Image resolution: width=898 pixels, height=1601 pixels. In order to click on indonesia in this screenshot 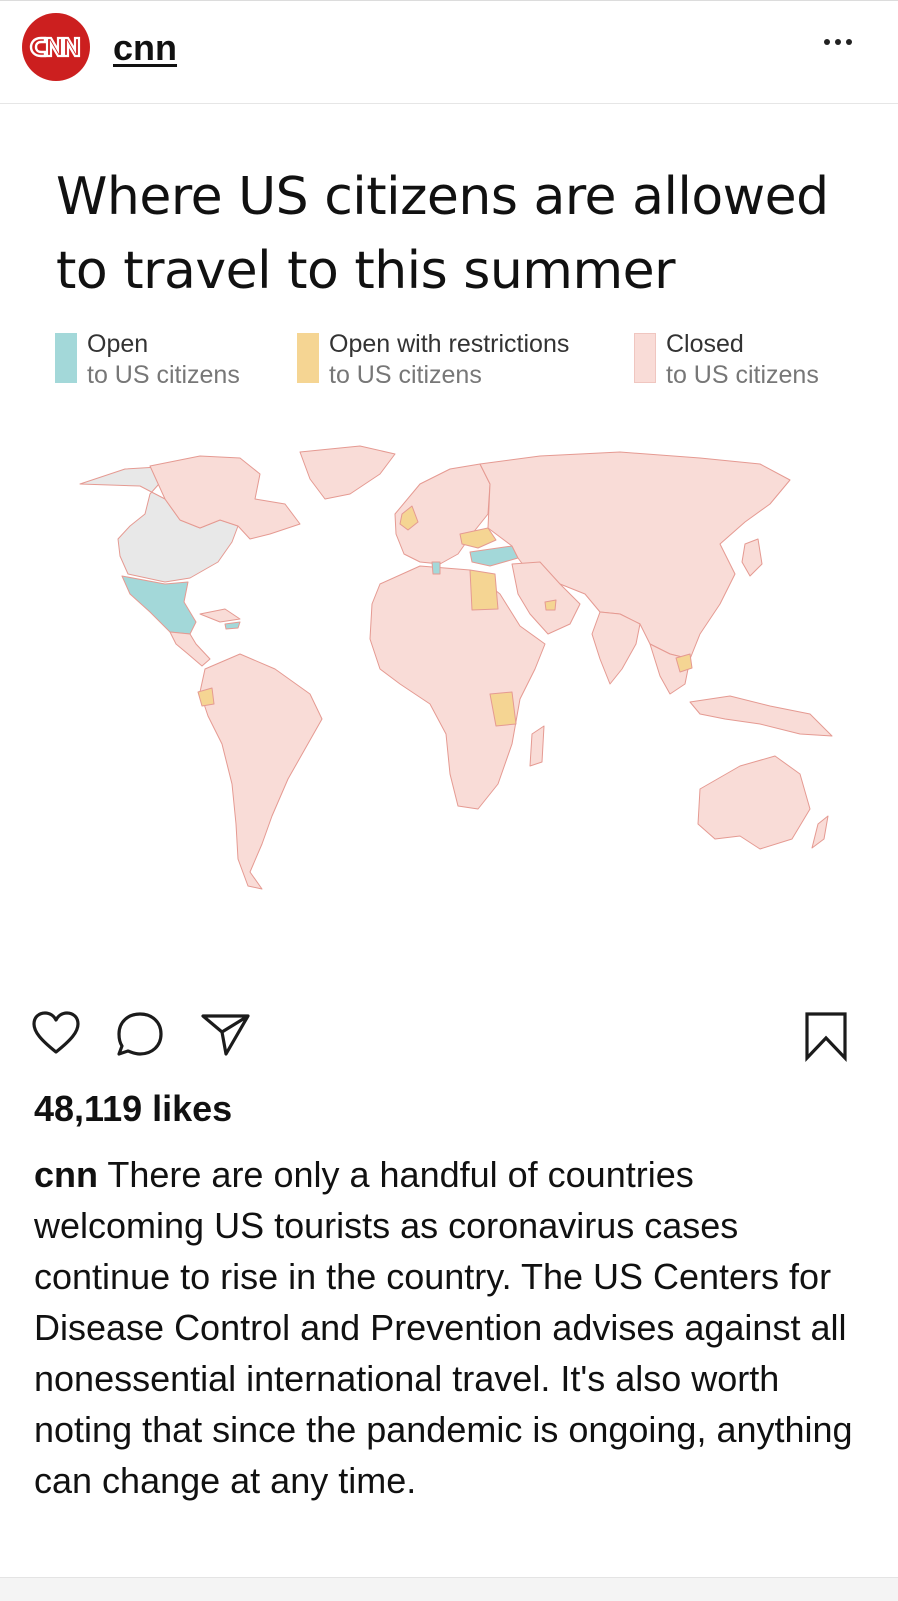, I will do `click(761, 716)`.